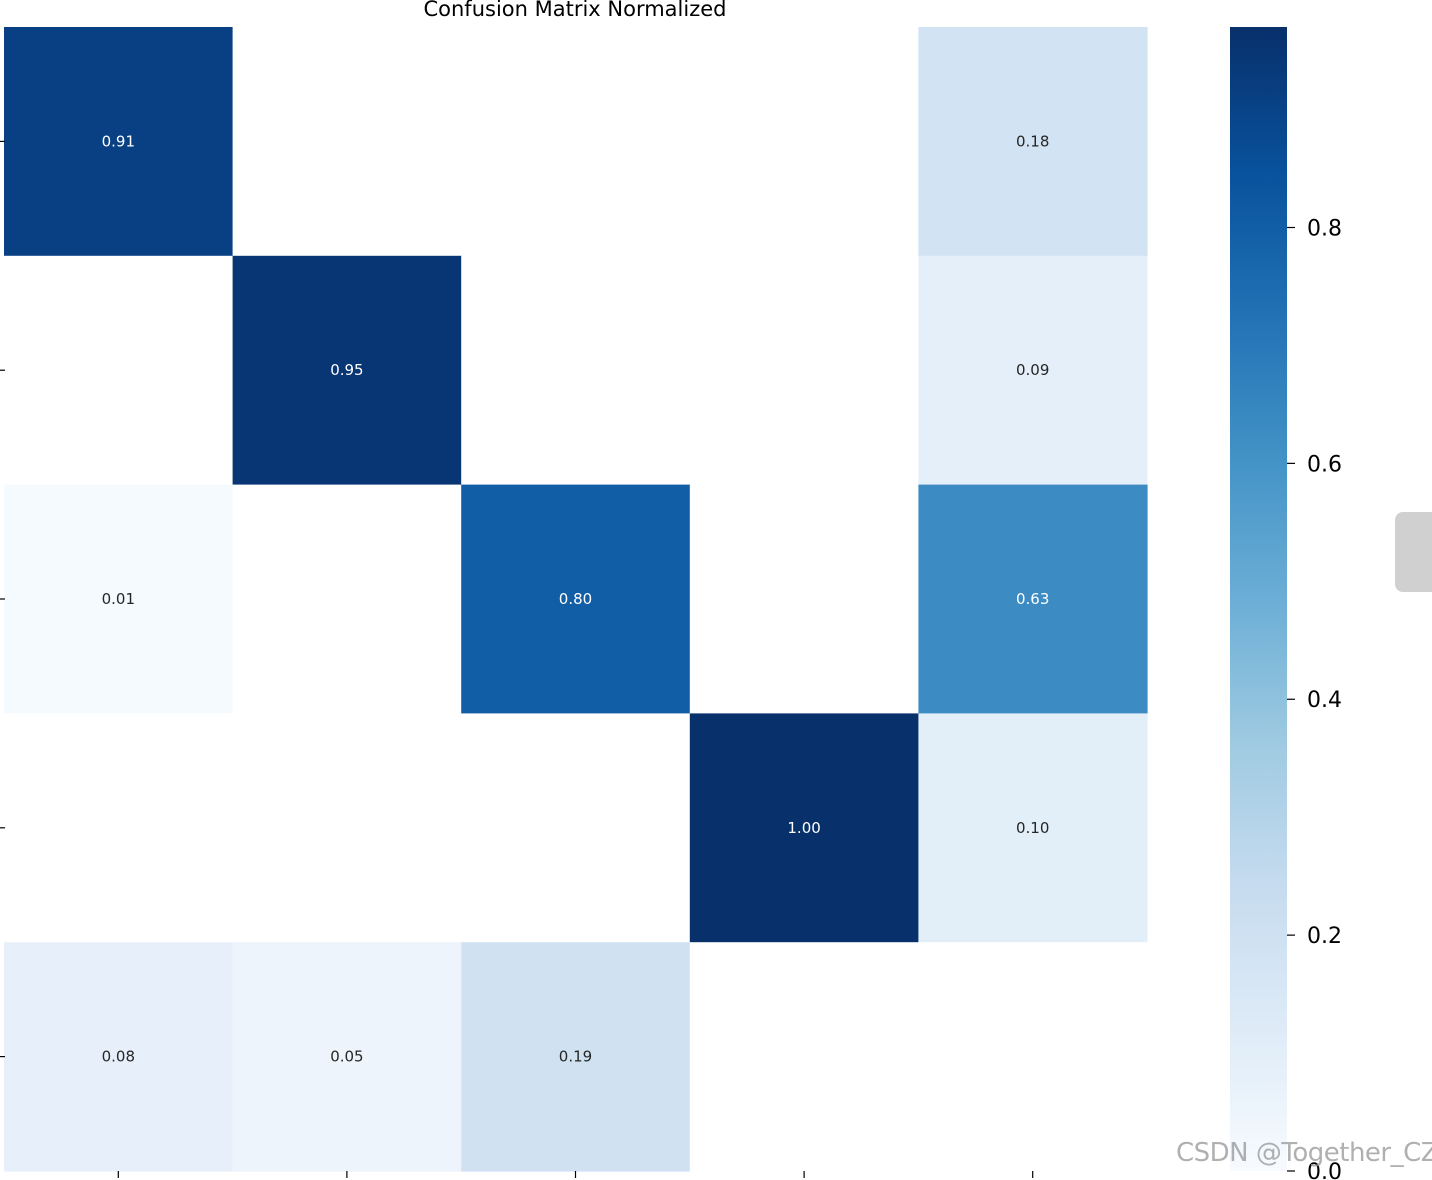  I want to click on colorbar-tick-label: 0.0, so click(1324, 1170).